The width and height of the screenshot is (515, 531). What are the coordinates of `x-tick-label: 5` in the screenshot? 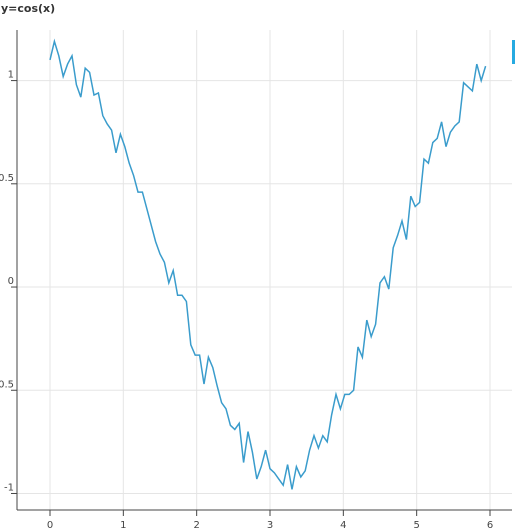 It's located at (416, 525).